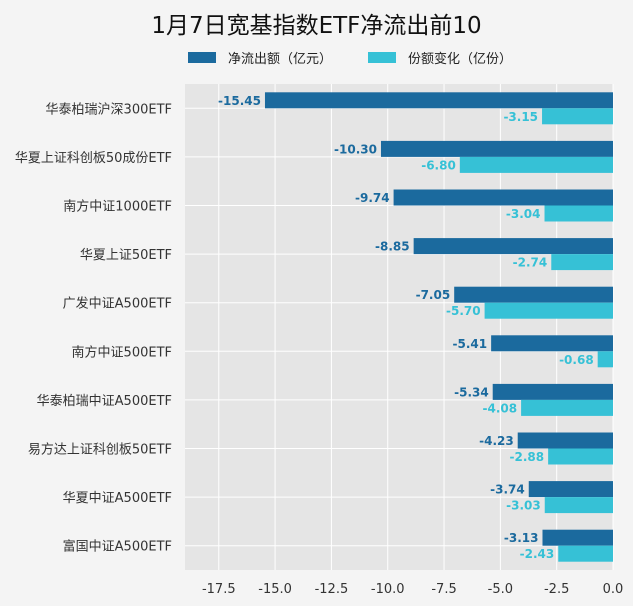 The height and width of the screenshot is (606, 633). What do you see at coordinates (117, 207) in the screenshot?
I see `category-label: 南方中证1000ETF` at bounding box center [117, 207].